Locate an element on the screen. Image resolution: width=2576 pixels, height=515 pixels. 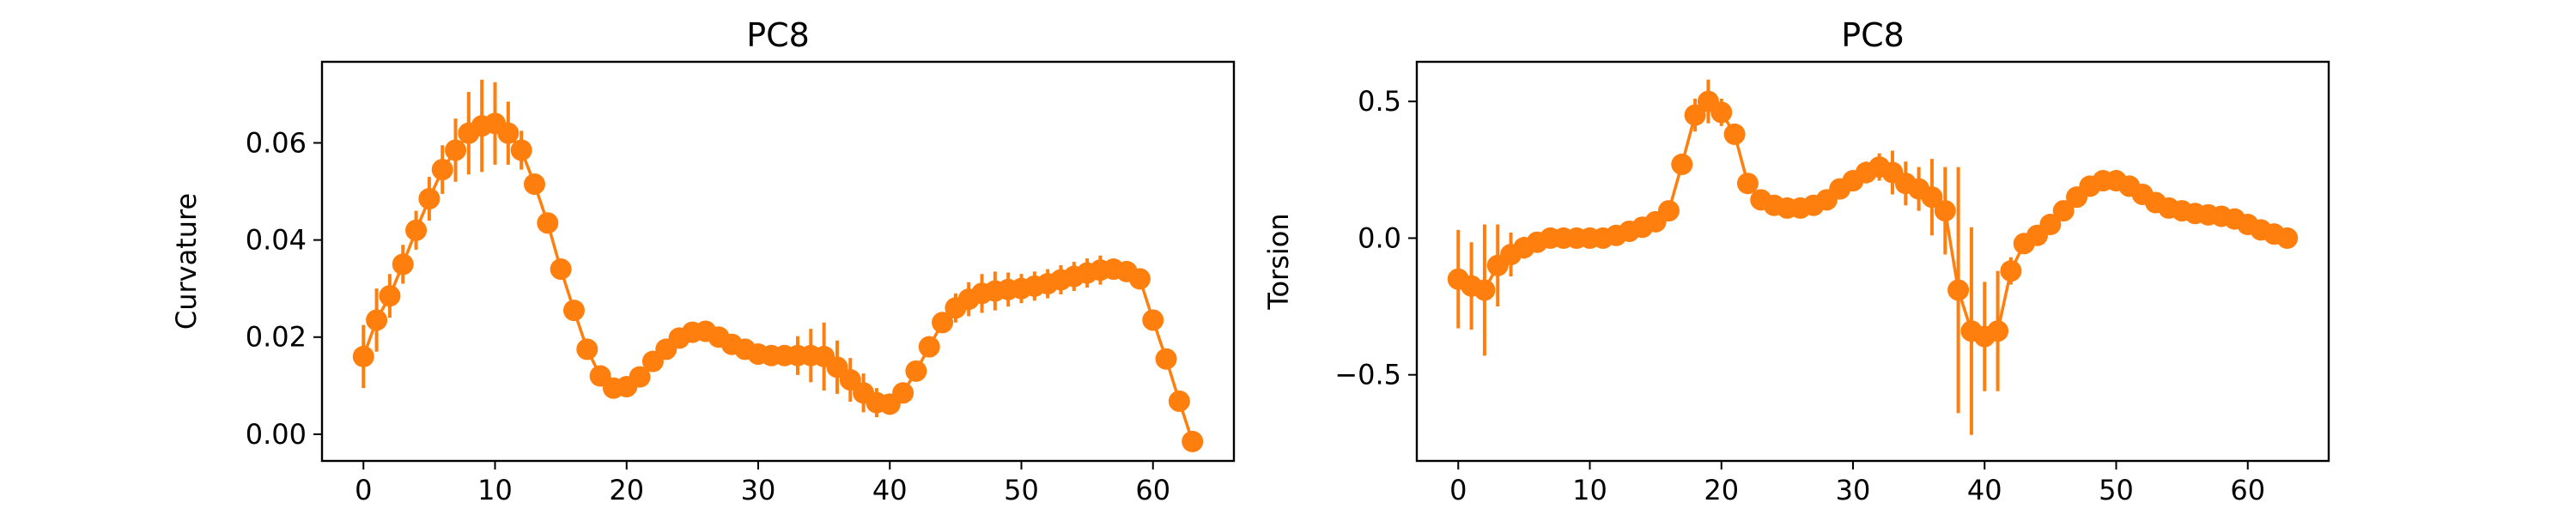
y-tick-label: −0.5 is located at coordinates (1367, 375).